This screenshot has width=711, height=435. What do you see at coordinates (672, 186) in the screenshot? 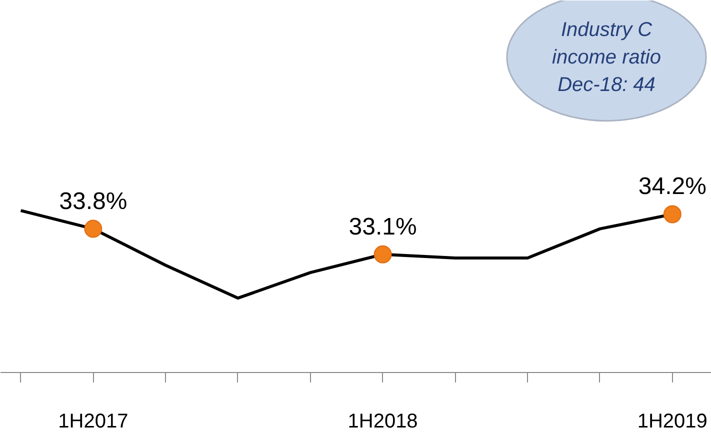
I see `data-label: 34.2%` at bounding box center [672, 186].